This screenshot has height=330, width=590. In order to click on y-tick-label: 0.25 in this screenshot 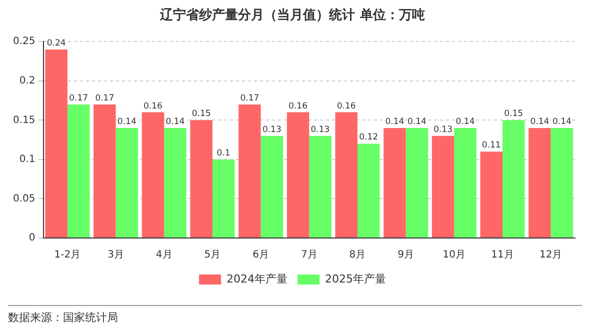, I will do `click(24, 42)`.